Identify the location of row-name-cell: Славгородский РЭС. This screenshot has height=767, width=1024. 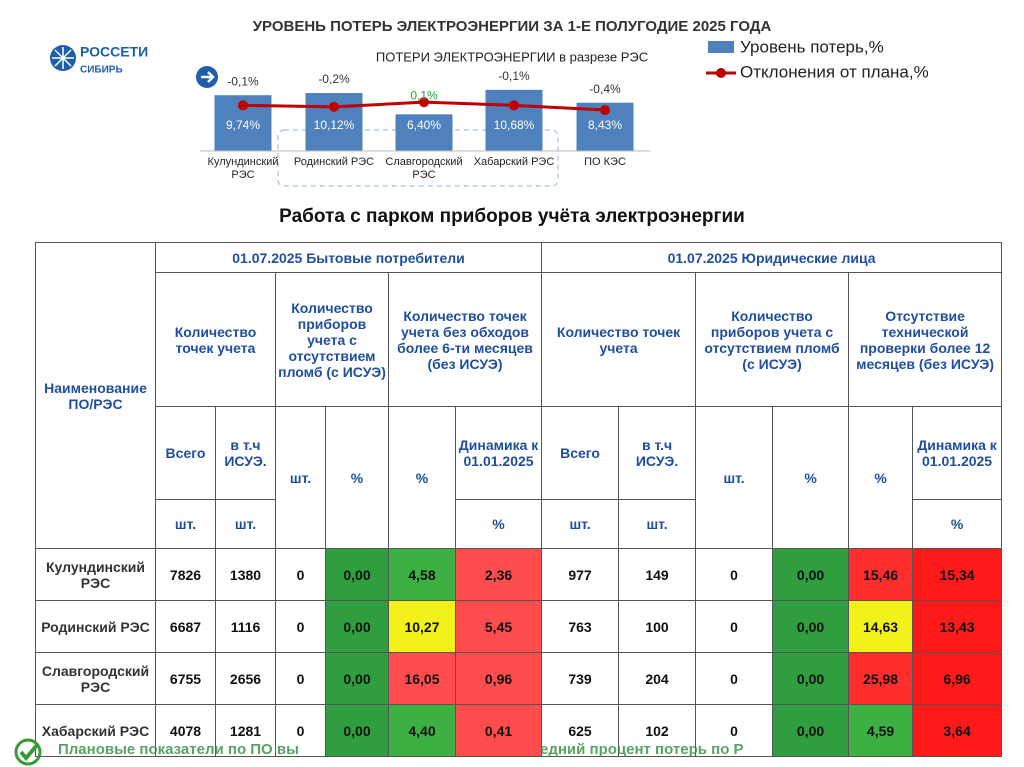
(95, 678).